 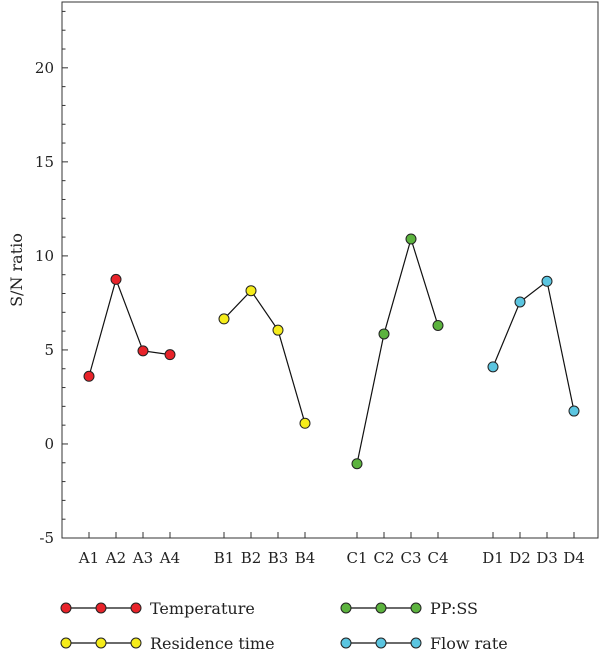 What do you see at coordinates (51, 278) in the screenshot?
I see `y-axis: -5 0 5 10 15 20` at bounding box center [51, 278].